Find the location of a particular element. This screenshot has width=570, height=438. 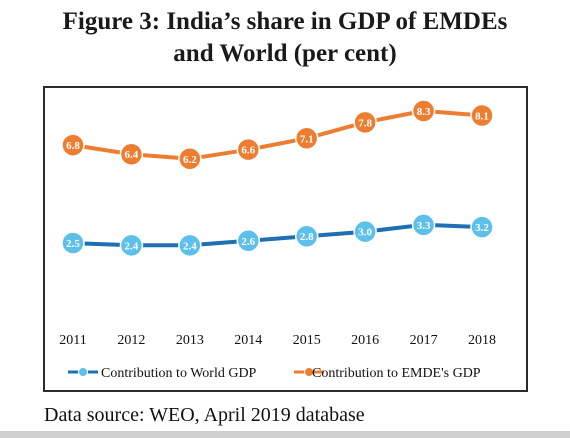

data-point: 2.8 is located at coordinates (306, 236).